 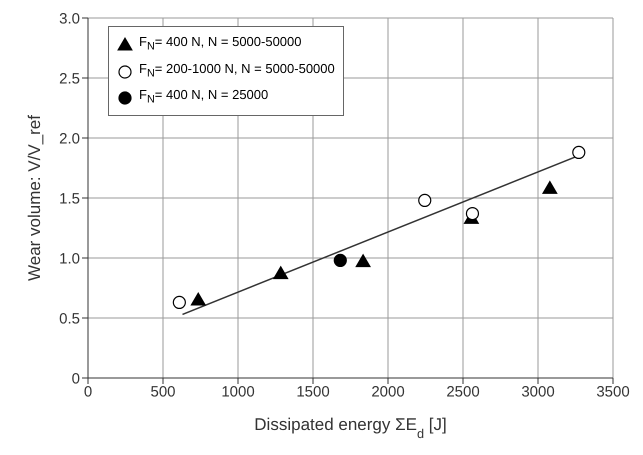 I want to click on x-tick-label: 1000, so click(x=238, y=392).